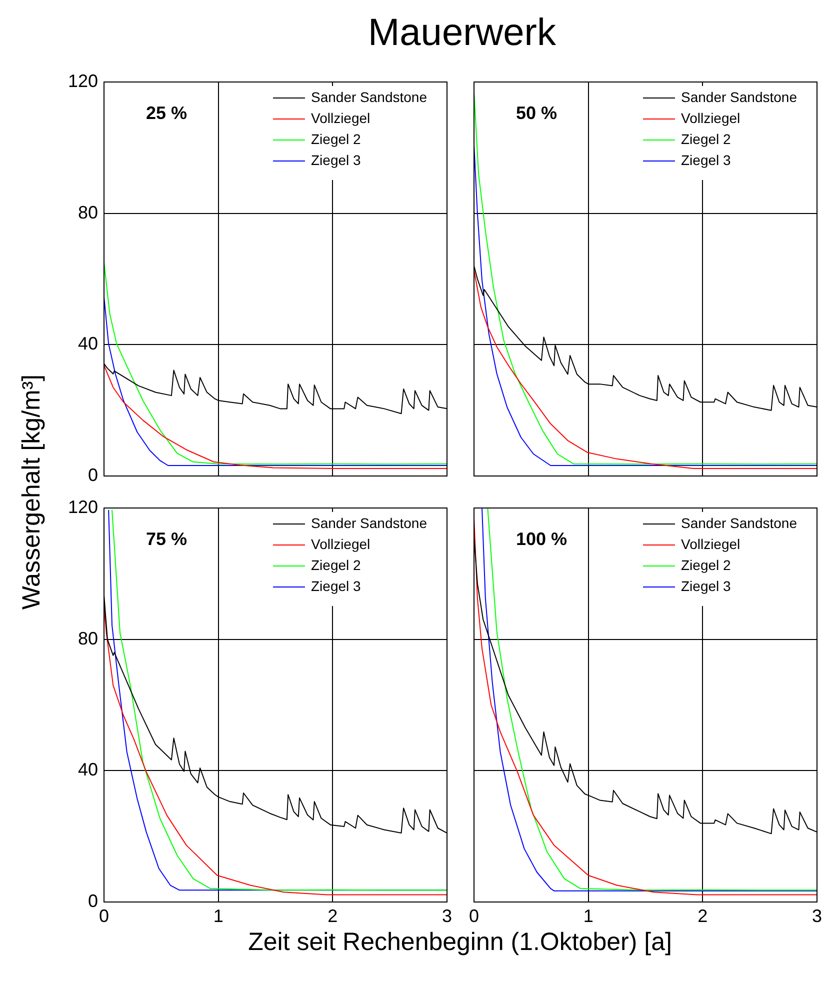  I want to click on x-tick-label: 0, so click(474, 916).